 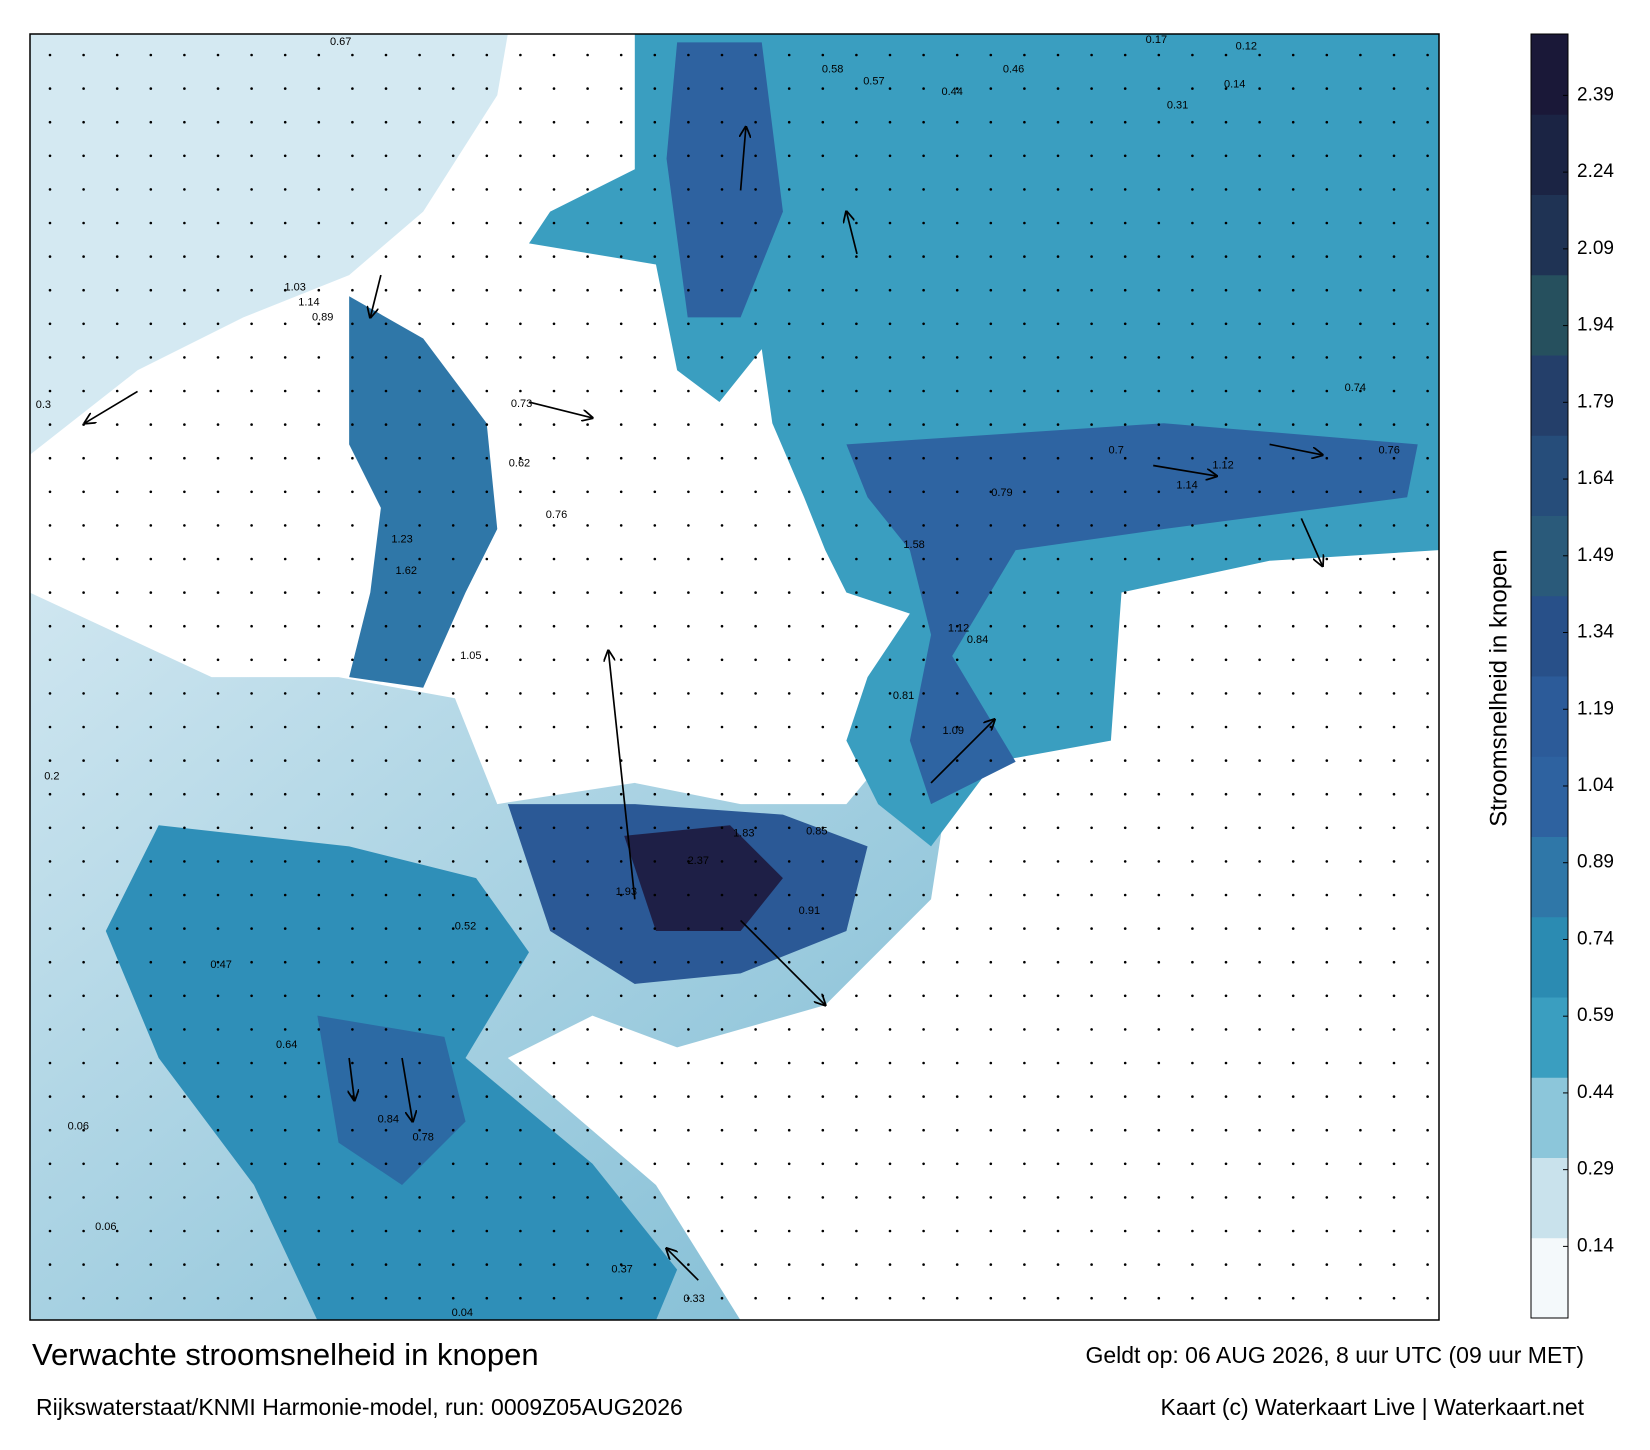 What do you see at coordinates (1549, 74) in the screenshot?
I see `colorbar-band` at bounding box center [1549, 74].